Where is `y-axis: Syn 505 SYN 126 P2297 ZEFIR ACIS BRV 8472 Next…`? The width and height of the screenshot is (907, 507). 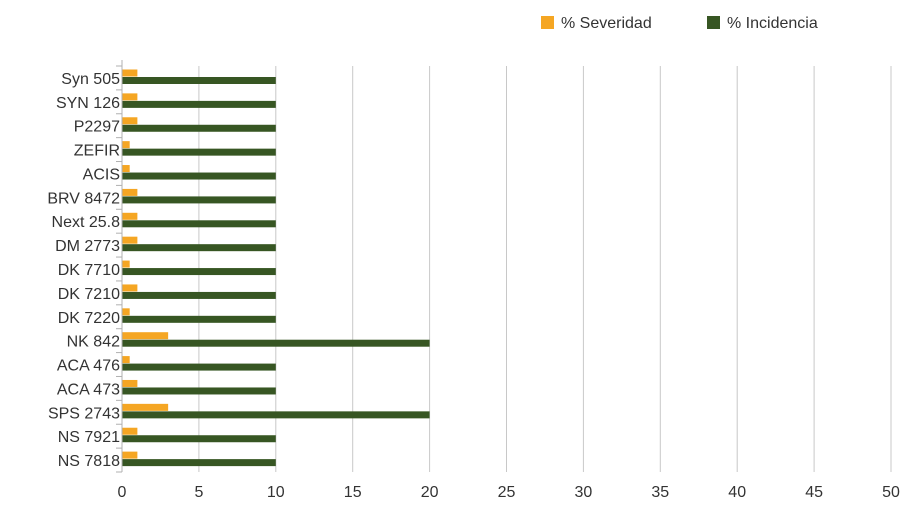
y-axis: Syn 505 SYN 126 P2297 ZEFIR ACIS BRV 8472 Next… is located at coordinates (85, 266).